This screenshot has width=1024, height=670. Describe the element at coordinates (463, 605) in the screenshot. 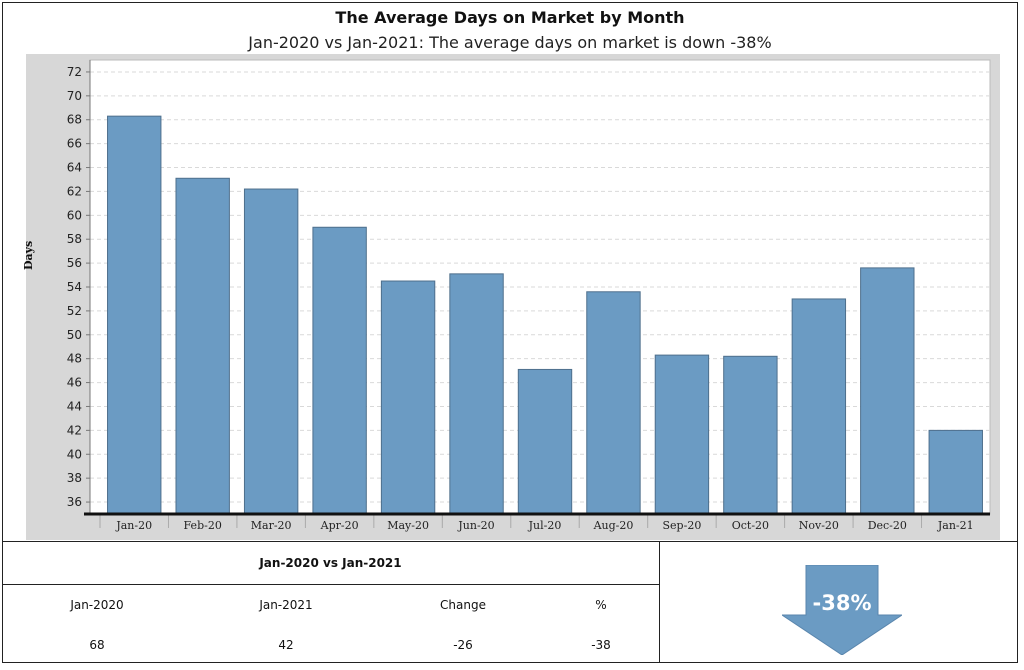

I see `table-header-change: Change` at that location.